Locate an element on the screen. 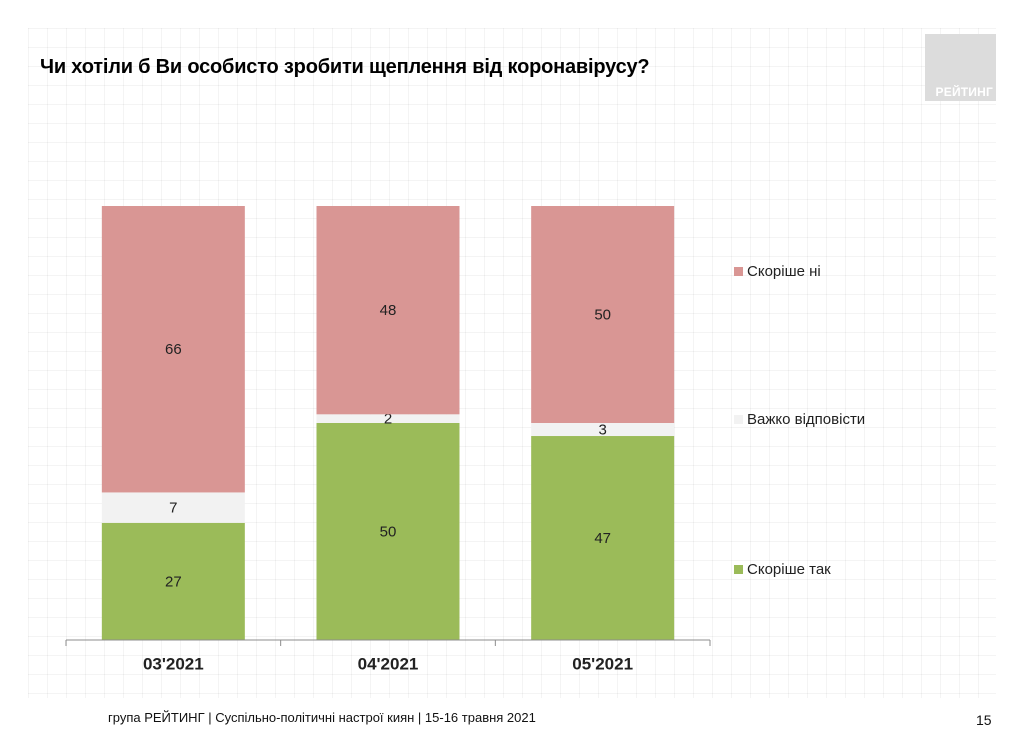 The image size is (1024, 732). data-label: 48 is located at coordinates (388, 310).